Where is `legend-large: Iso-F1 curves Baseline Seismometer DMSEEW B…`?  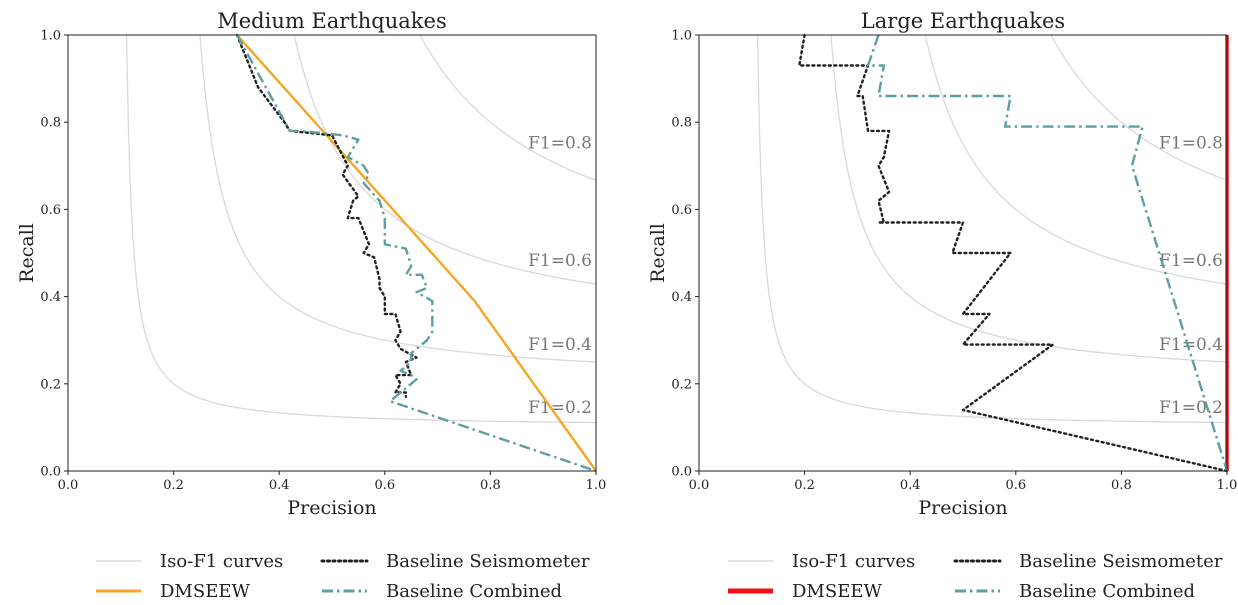 legend-large: Iso-F1 curves Baseline Seismometer DMSEEW B… is located at coordinates (975, 576).